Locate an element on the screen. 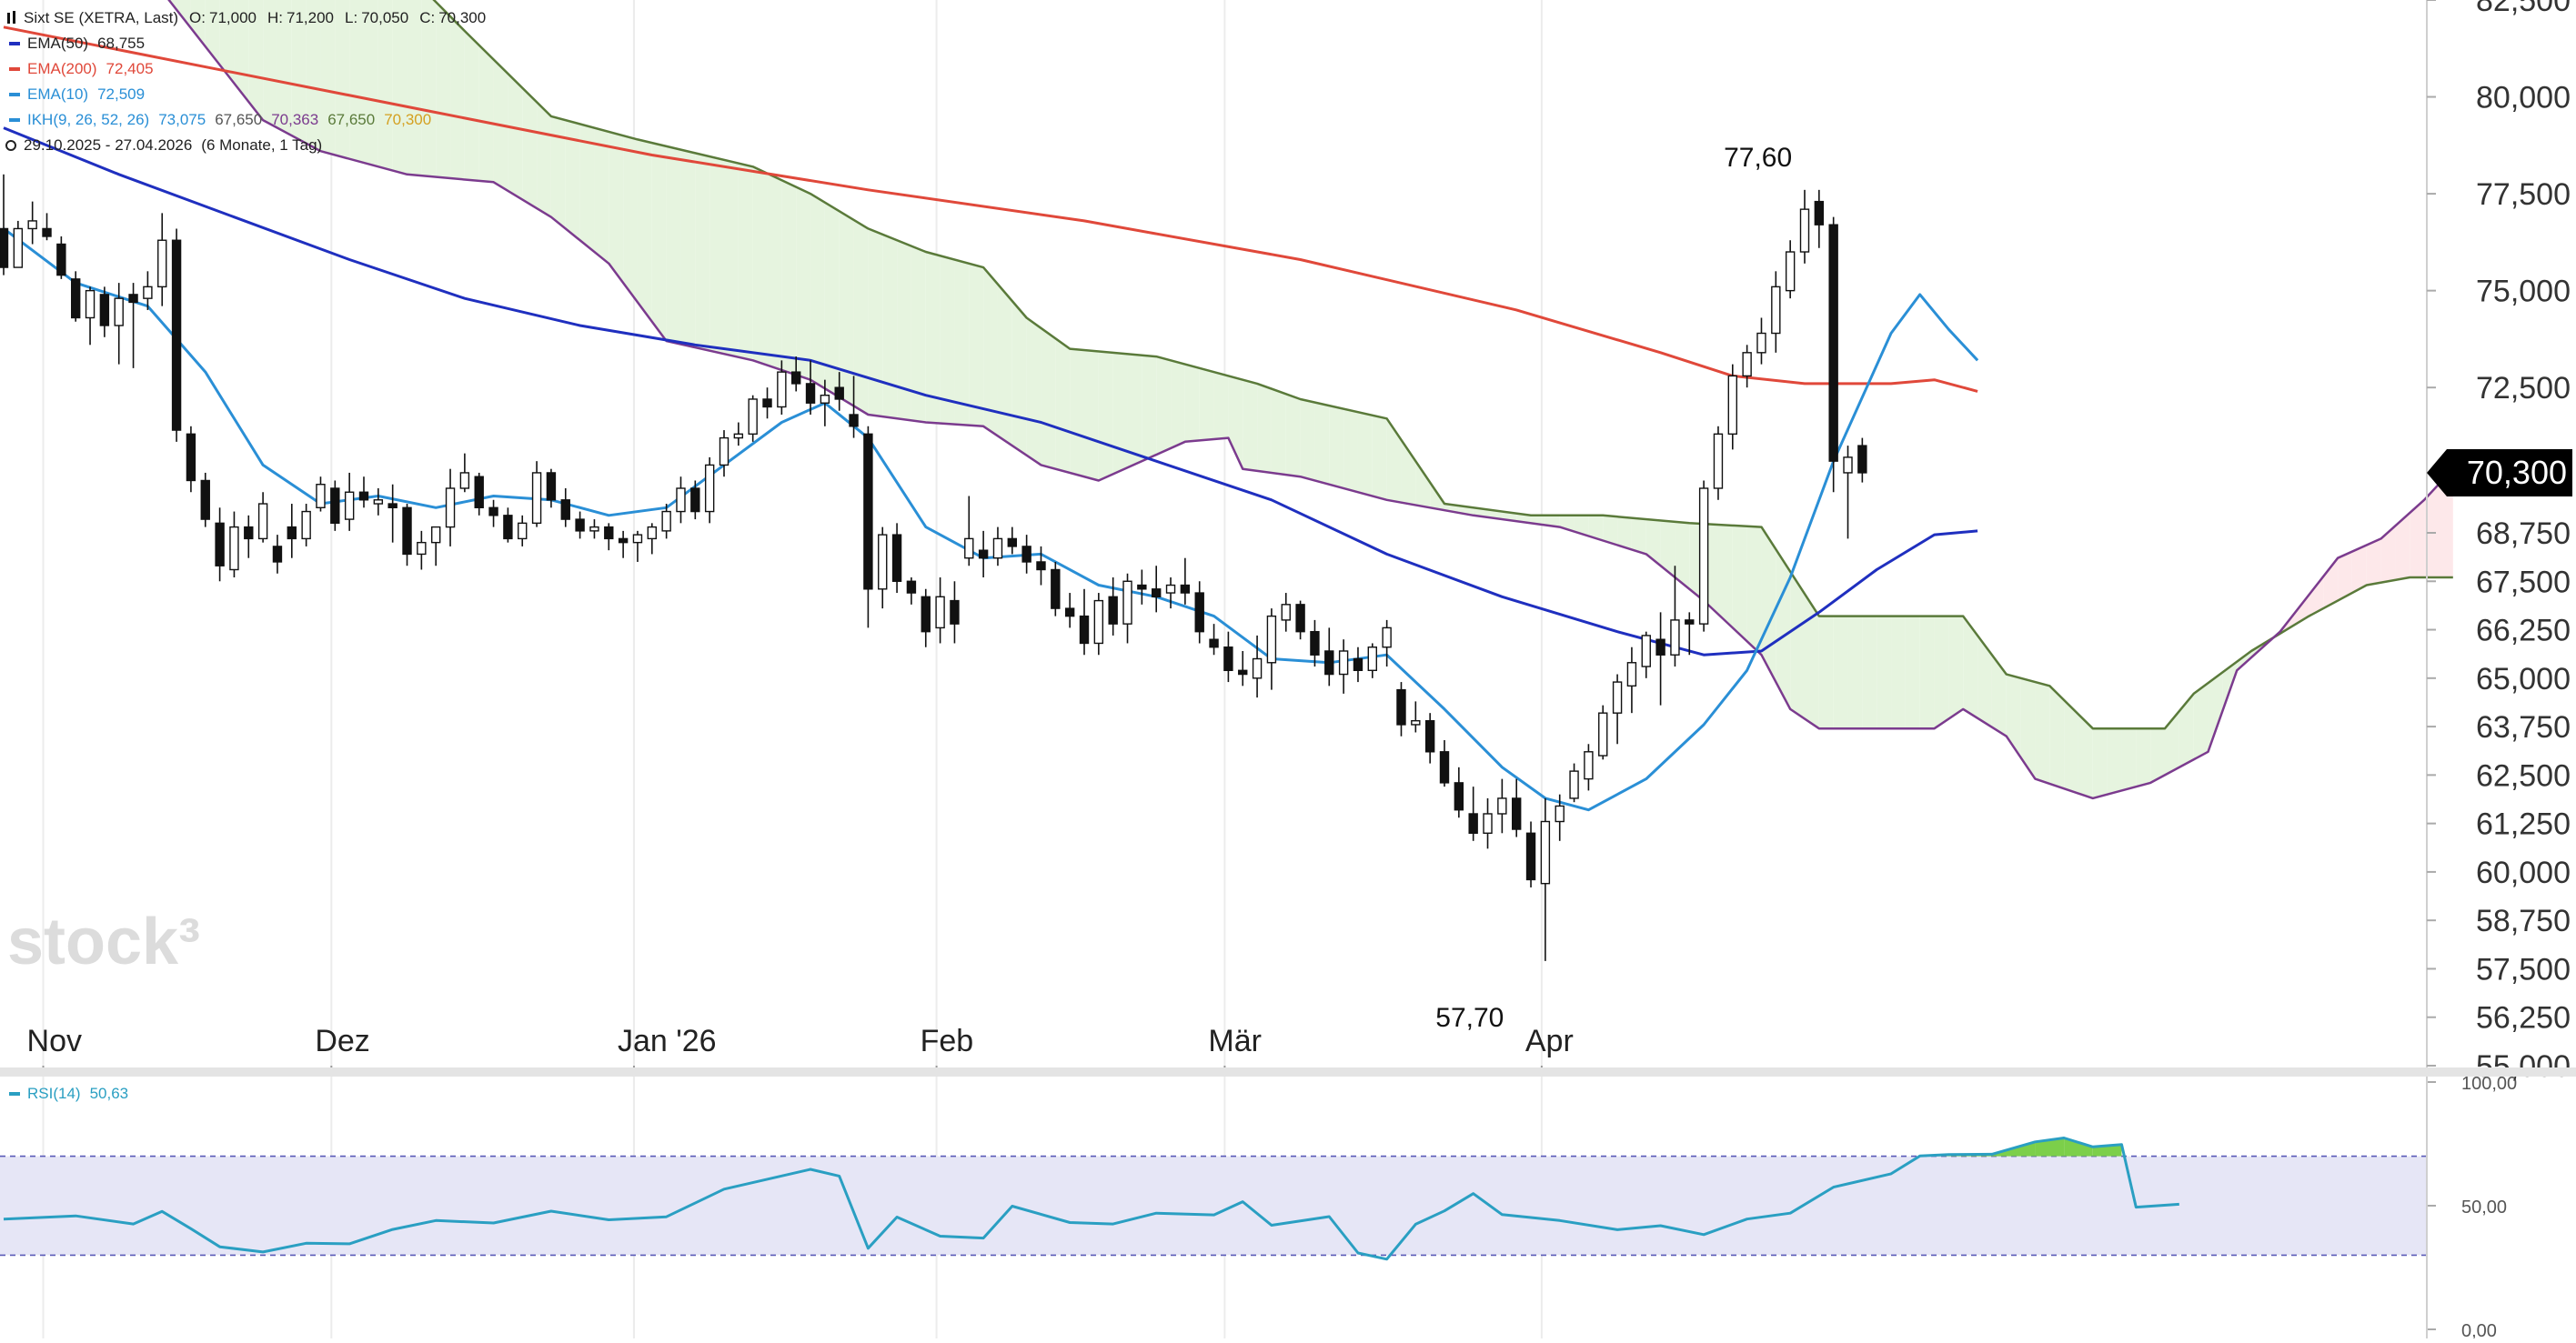 This screenshot has width=2576, height=1343. y-tick-label: 68,750 is located at coordinates (2523, 534).